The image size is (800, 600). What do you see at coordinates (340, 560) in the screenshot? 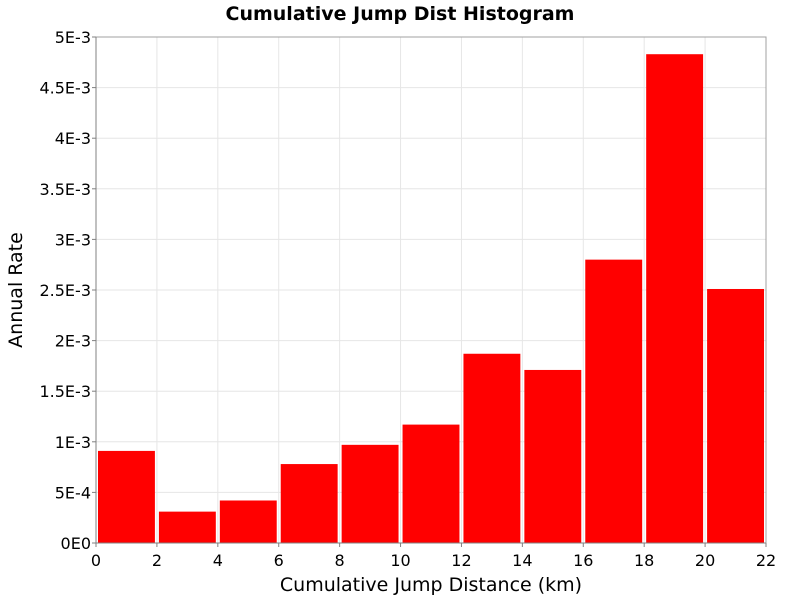
I see `x-tick-label: 8` at bounding box center [340, 560].